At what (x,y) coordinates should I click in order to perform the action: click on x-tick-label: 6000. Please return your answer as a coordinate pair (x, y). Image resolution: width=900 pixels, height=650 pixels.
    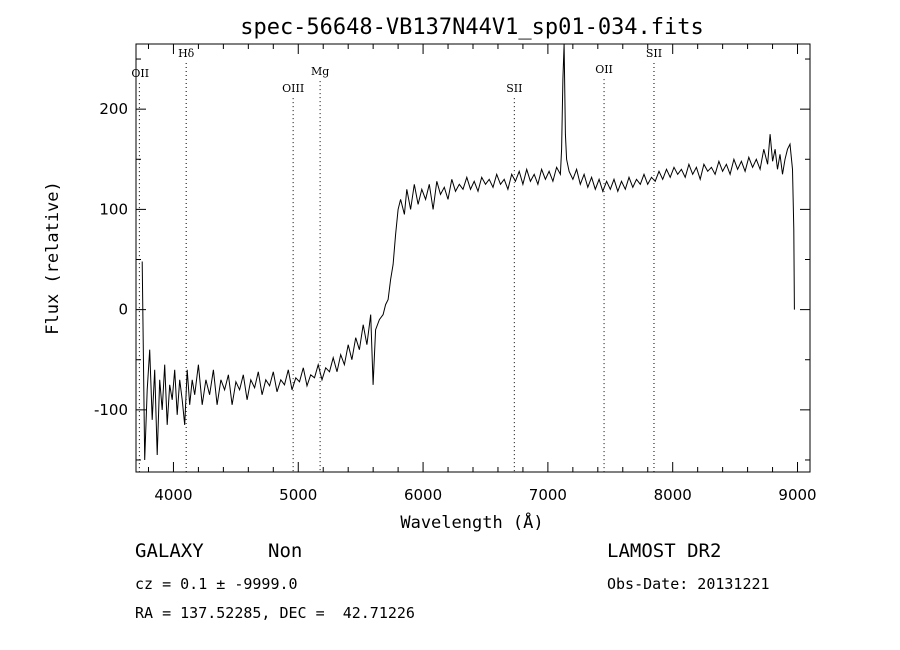
    Looking at the image, I should click on (423, 495).